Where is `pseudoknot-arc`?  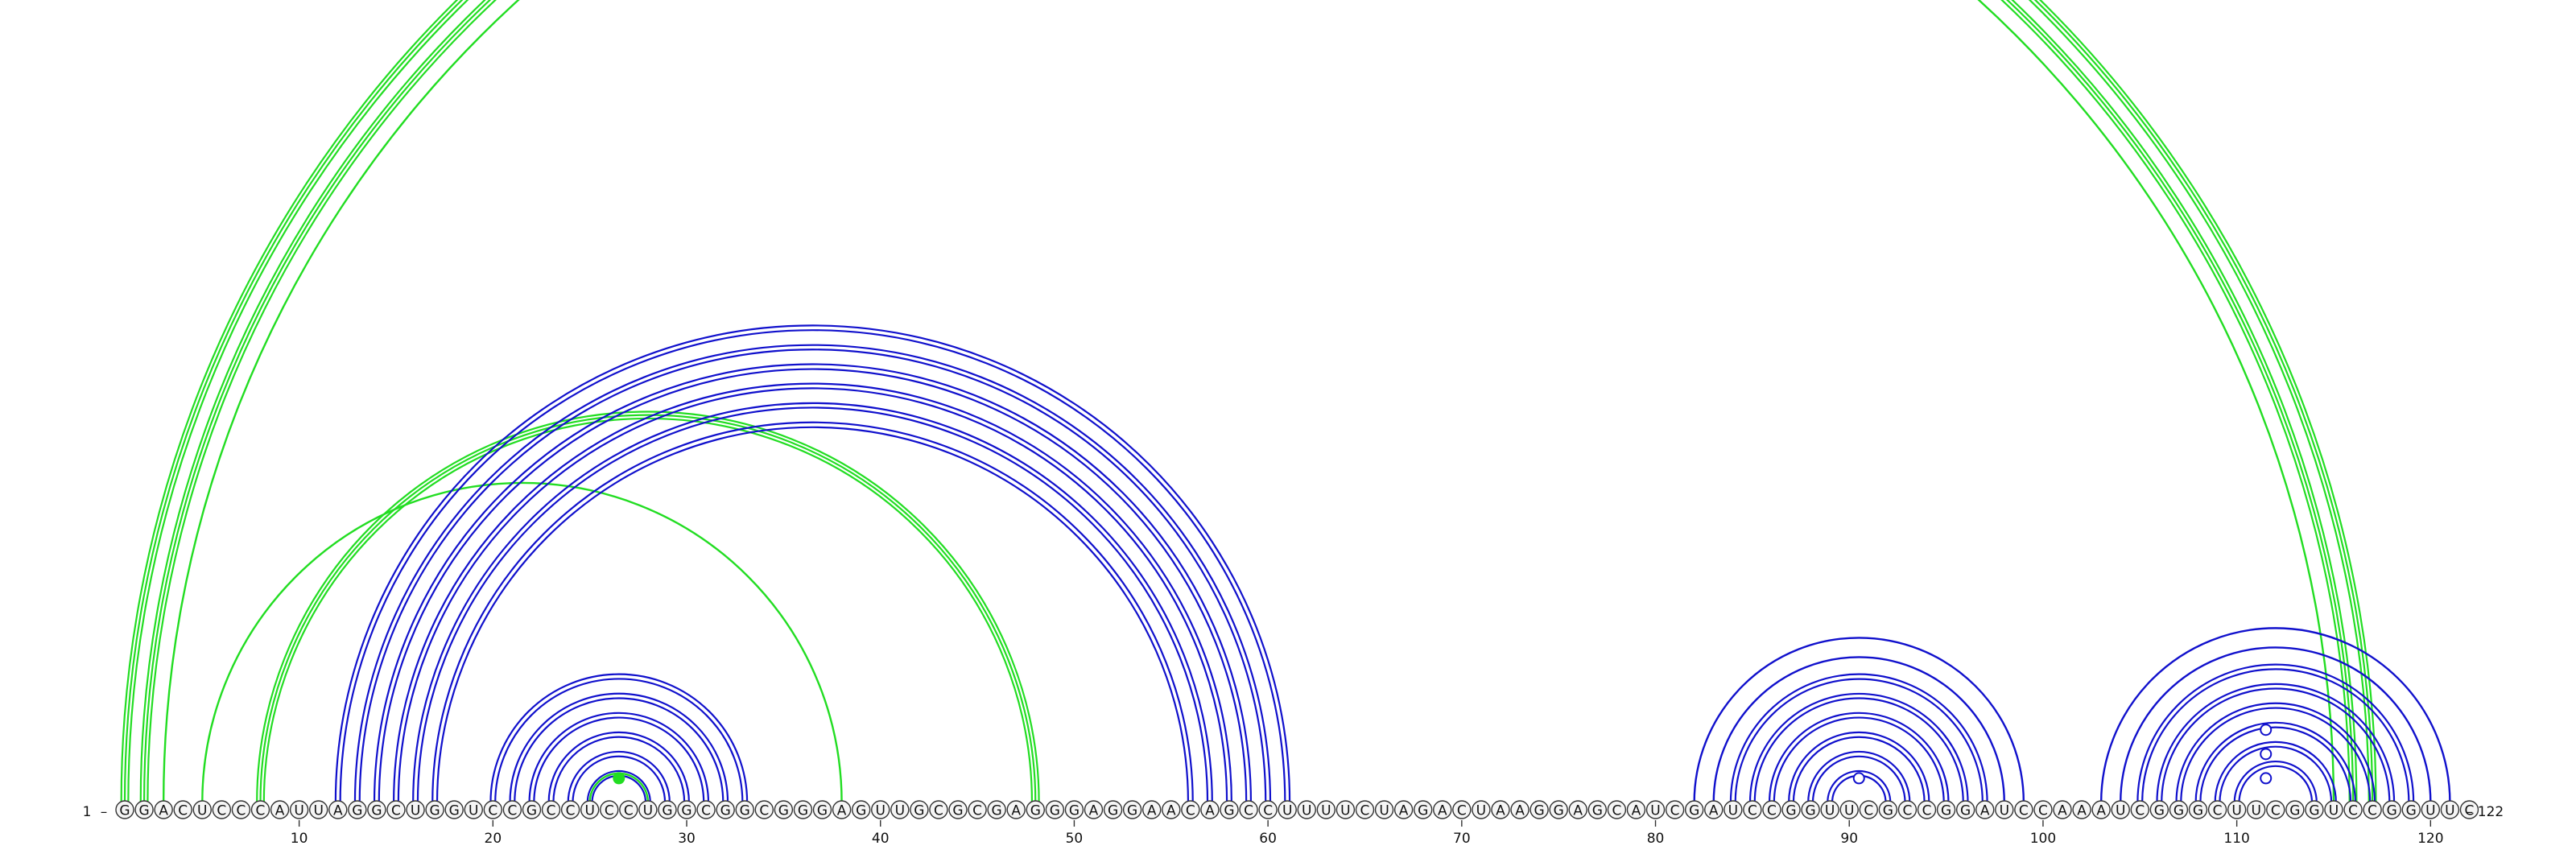 pseudoknot-arc is located at coordinates (522, 642).